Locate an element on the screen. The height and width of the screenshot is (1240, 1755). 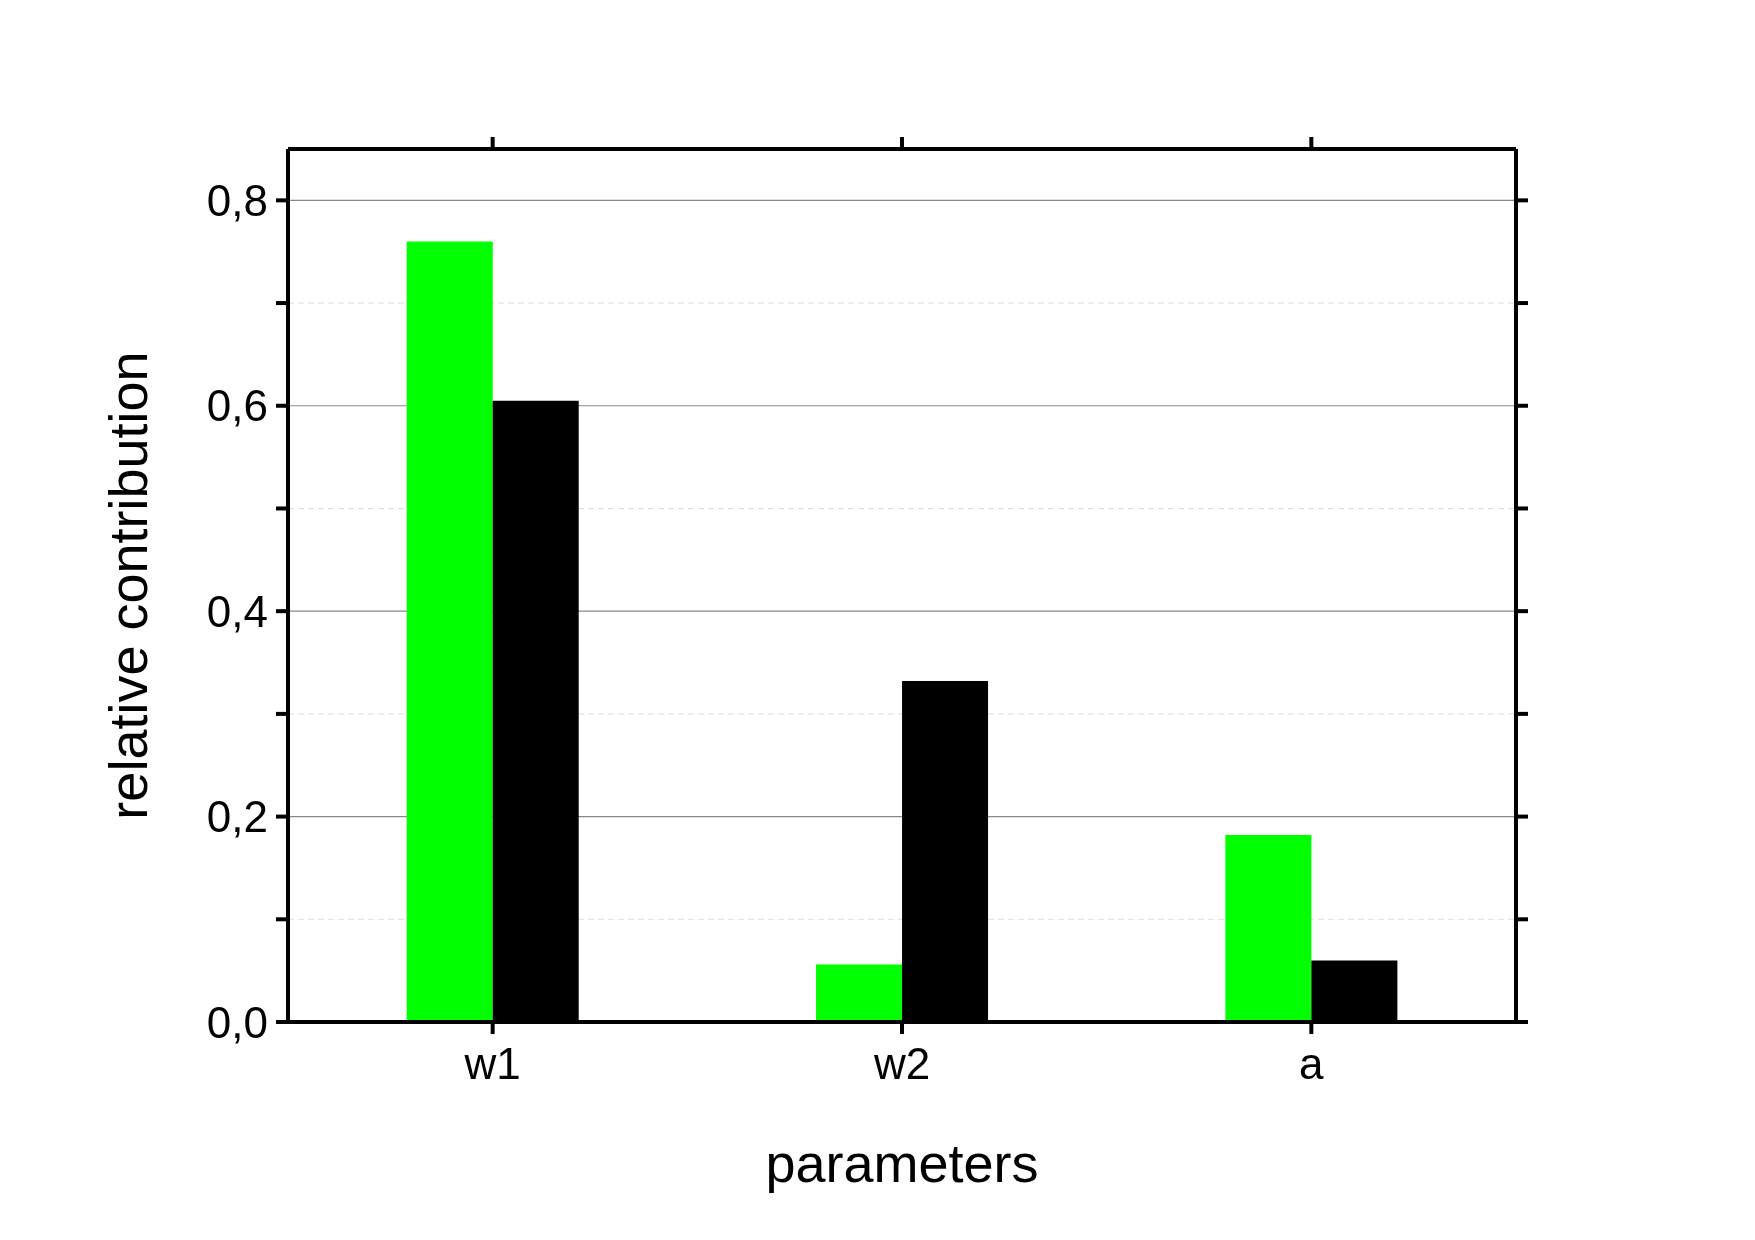
x-tick-label: w1 is located at coordinates (492, 1064).